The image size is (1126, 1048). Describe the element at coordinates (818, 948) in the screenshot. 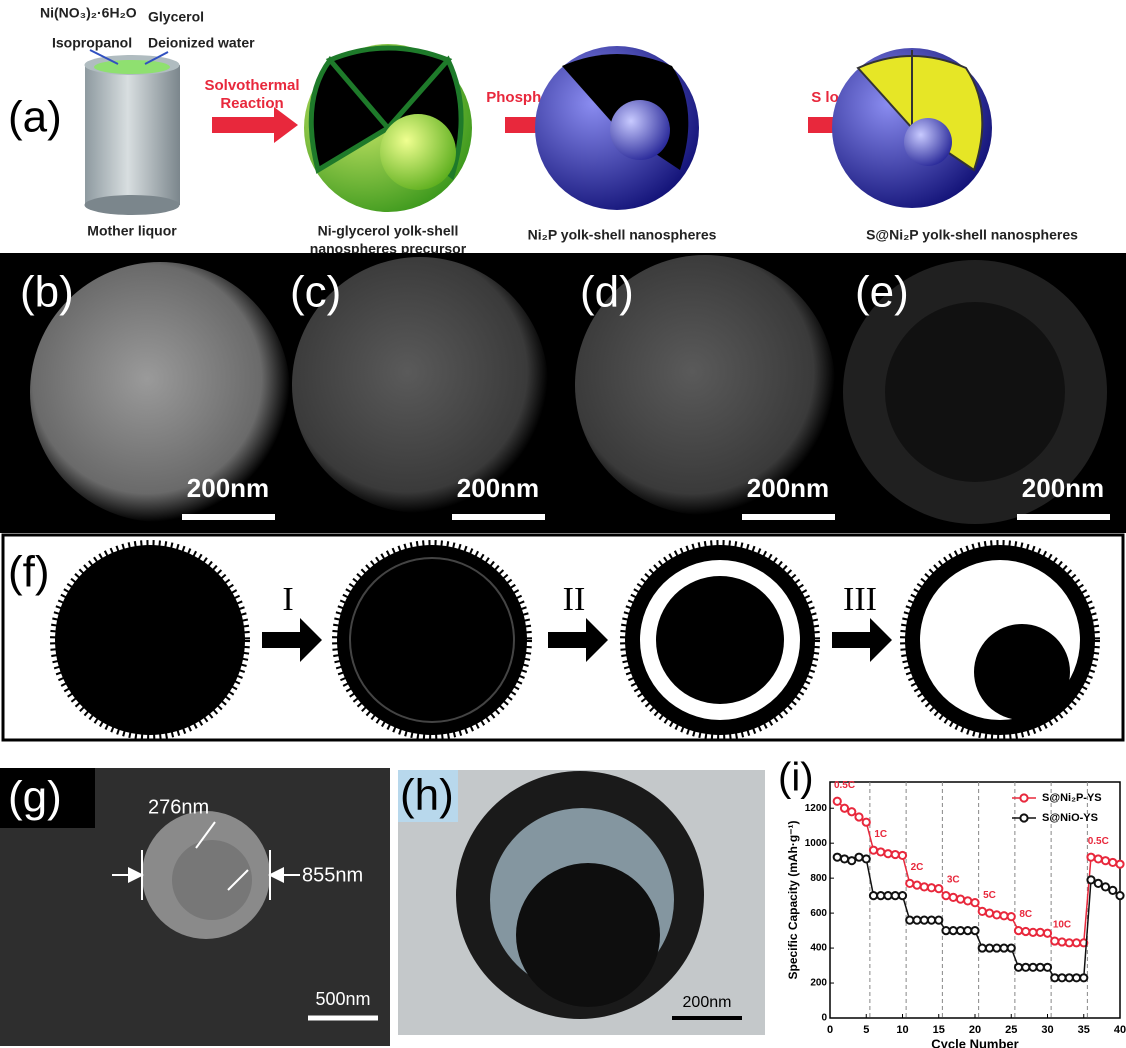

I see `y-tick-label: 400` at that location.